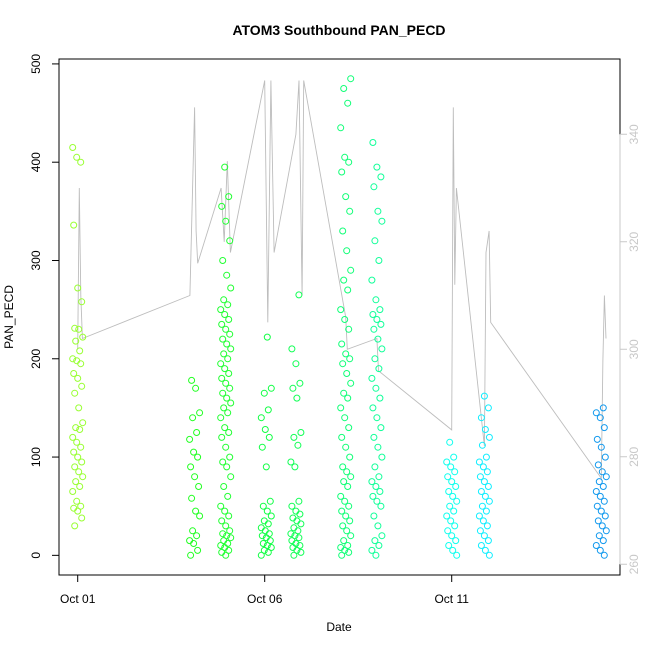  What do you see at coordinates (44, 306) in the screenshot?
I see `y-axis-left: 0 100 200 300 400 500` at bounding box center [44, 306].